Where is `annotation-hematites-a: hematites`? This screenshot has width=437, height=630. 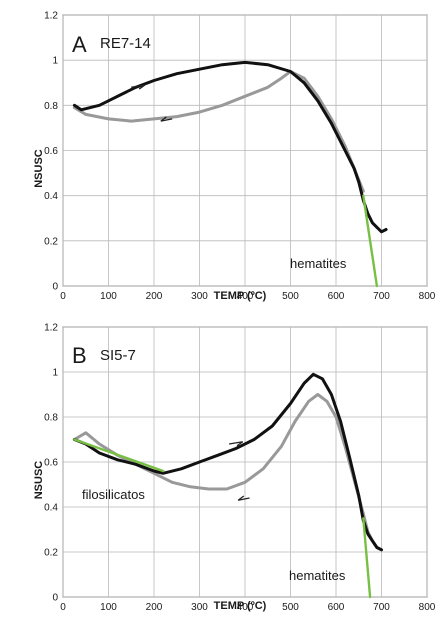 annotation-hematites-a: hematites is located at coordinates (318, 263).